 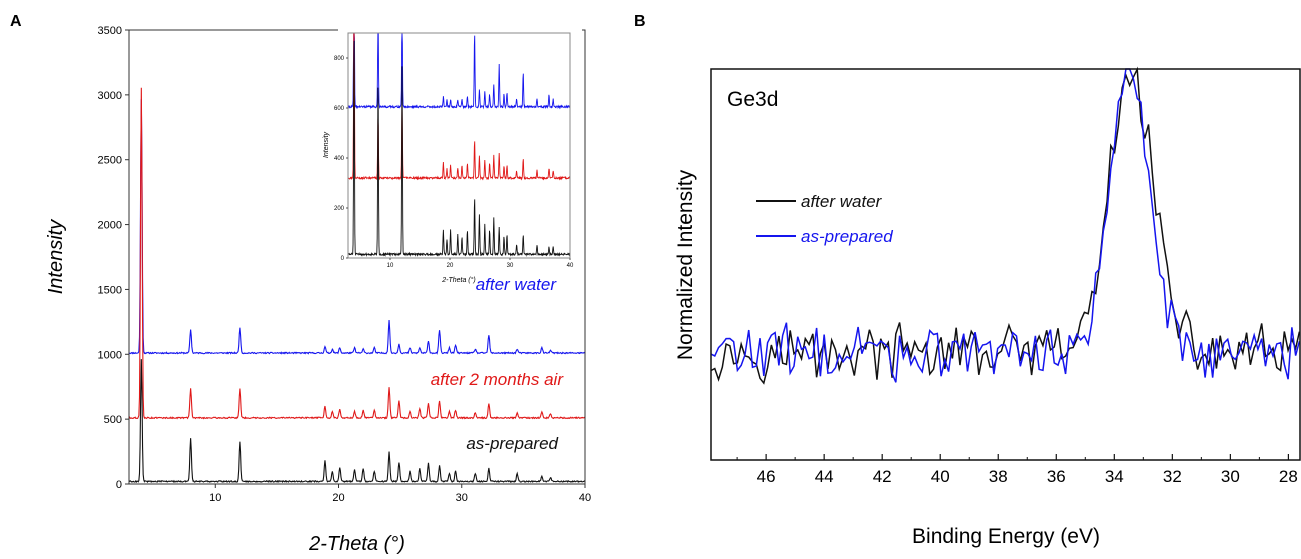 I want to click on chart-a-label-after-water: after water, so click(x=517, y=284).